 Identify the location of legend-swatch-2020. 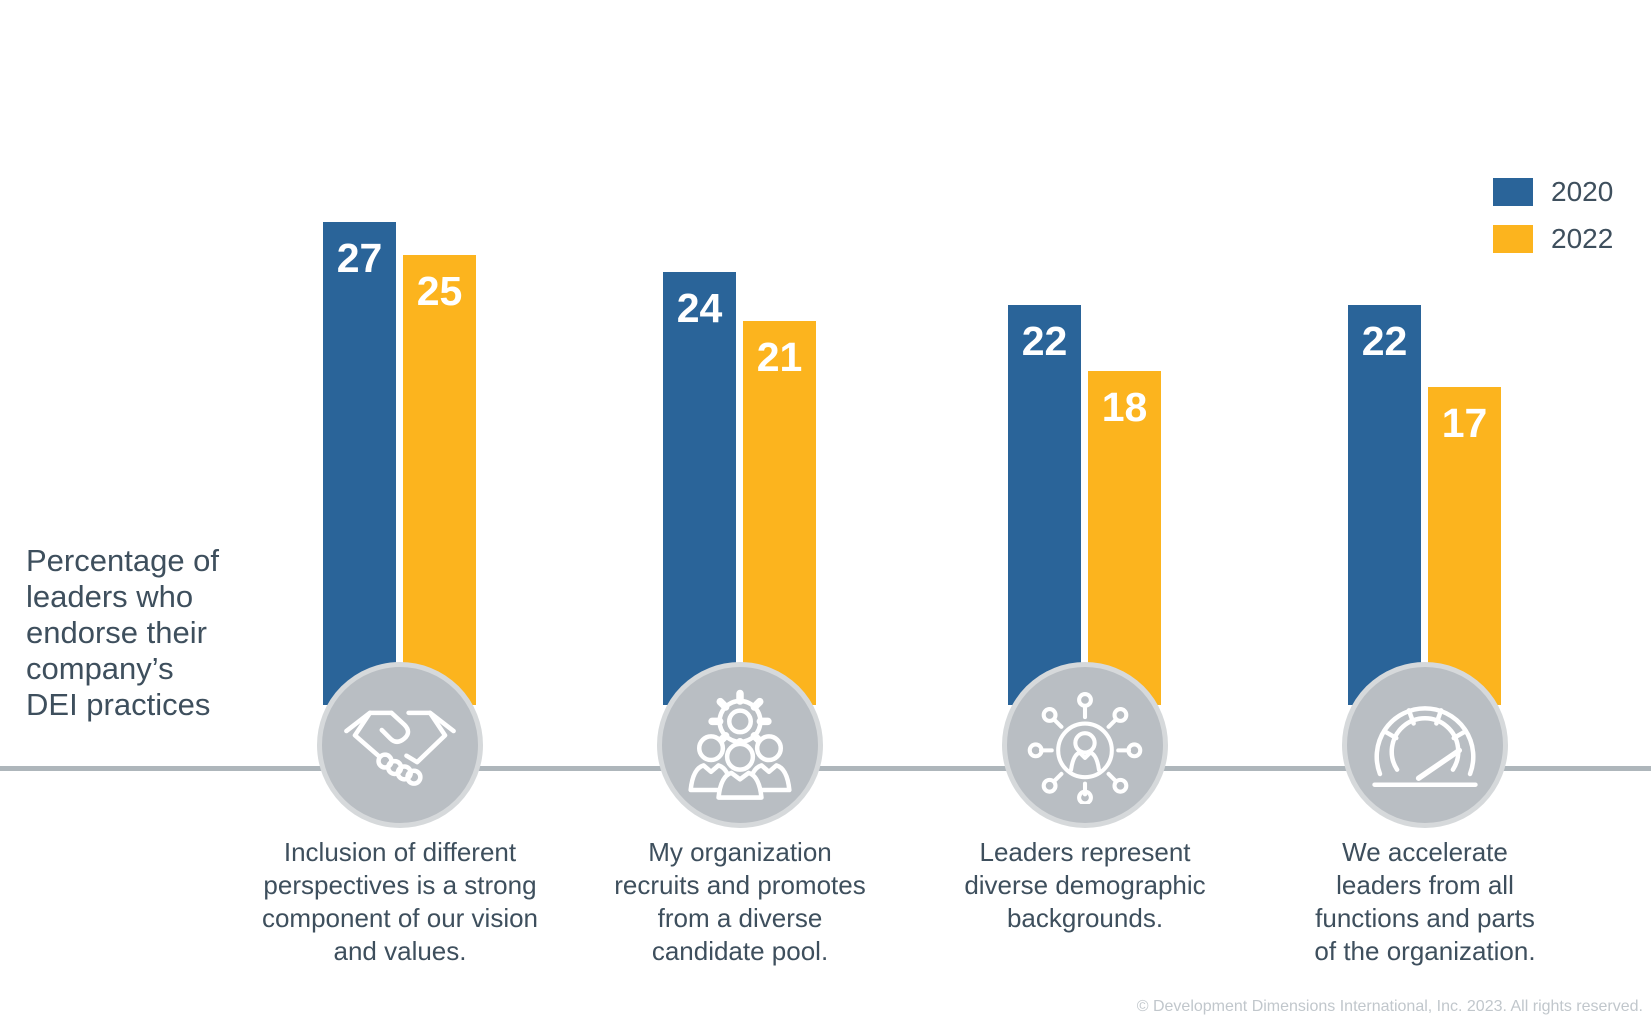
(1513, 192).